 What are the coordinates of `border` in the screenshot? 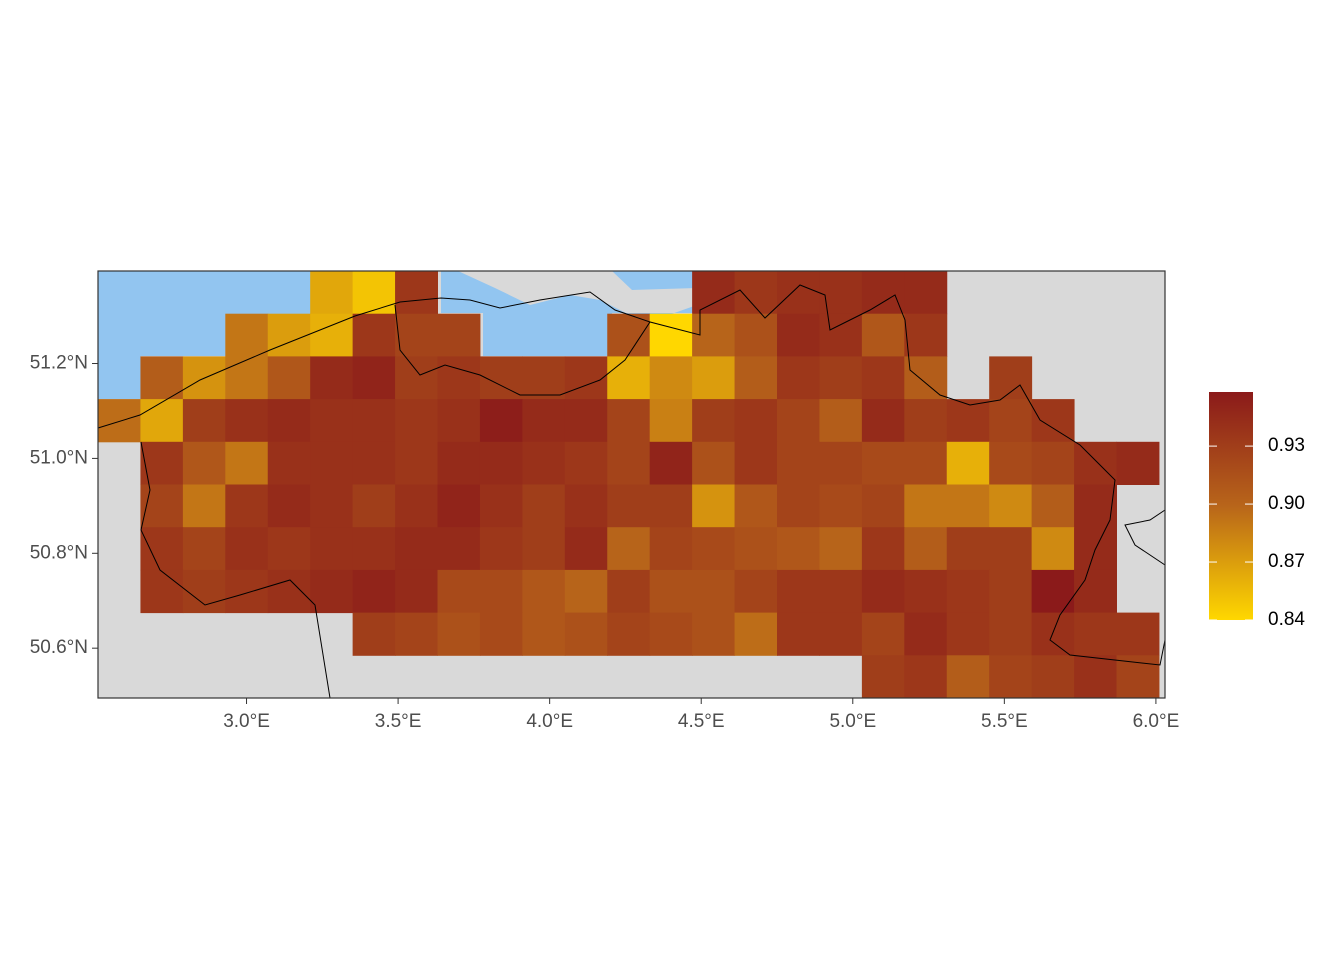 It's located at (235, 570).